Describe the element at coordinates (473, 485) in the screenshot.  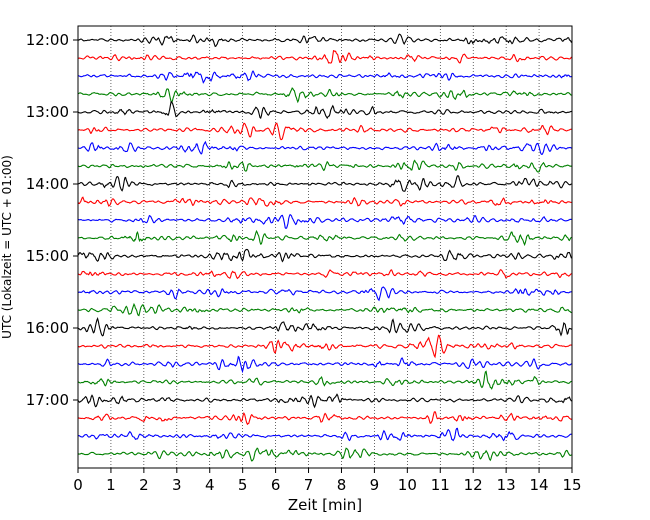
I see `x-tick-label: 12` at that location.